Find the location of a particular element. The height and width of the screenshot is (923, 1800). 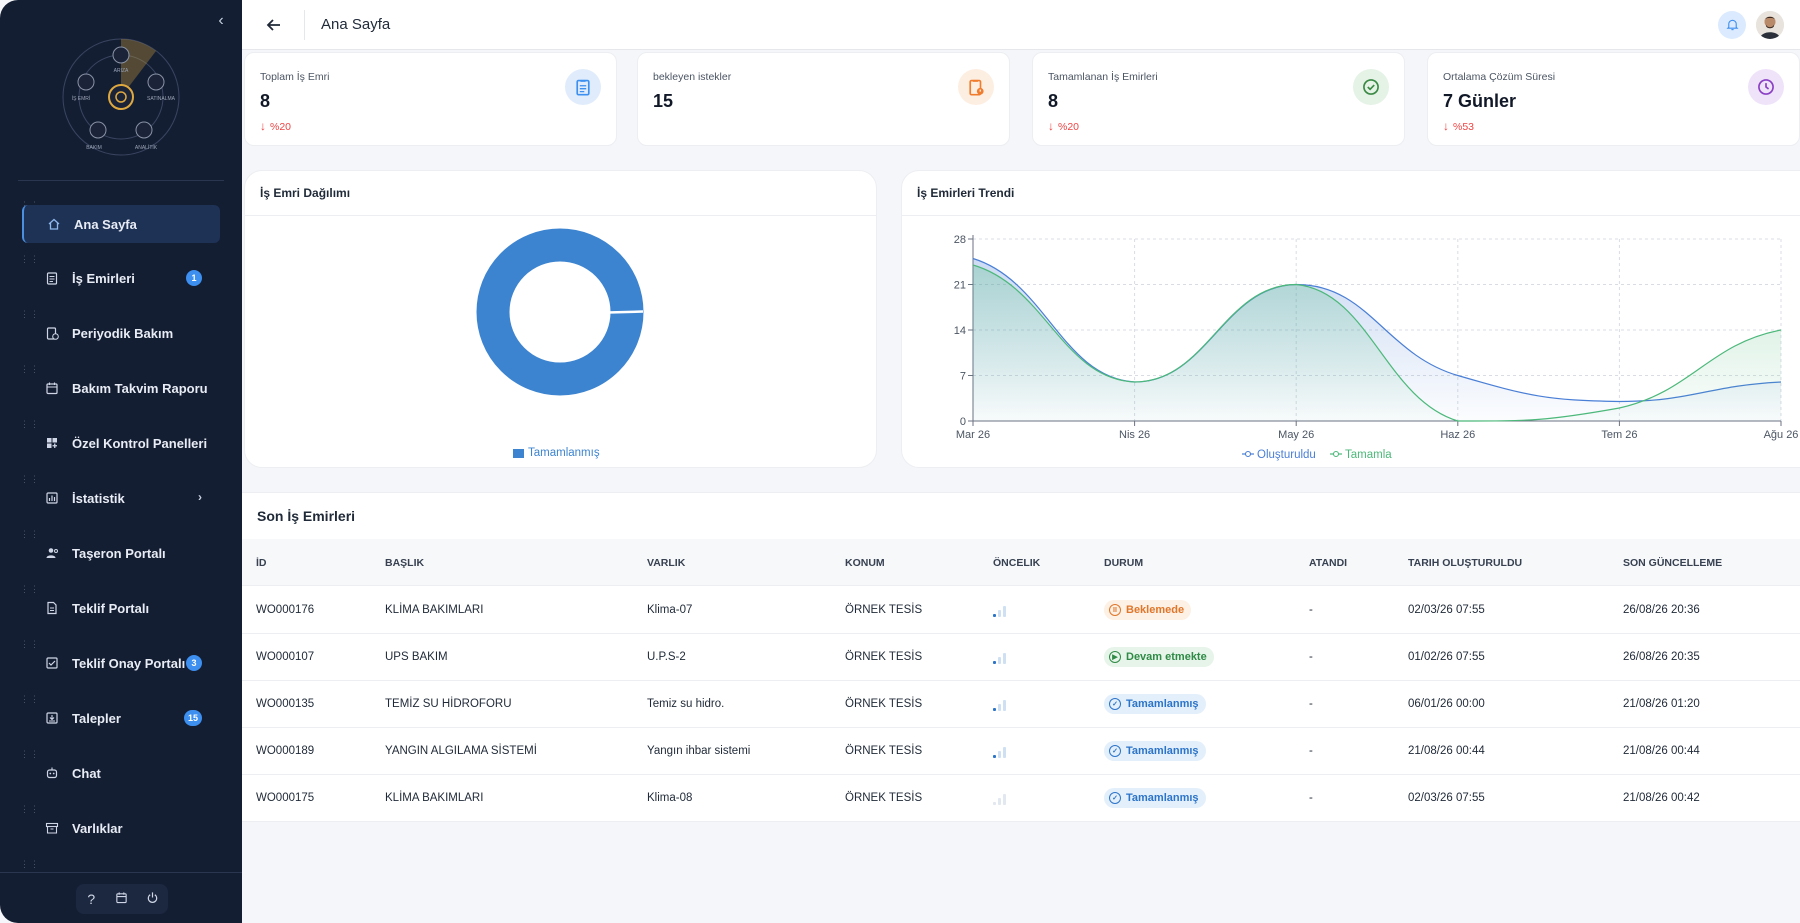

cell-created: 01/02/26 07:55 is located at coordinates (1446, 657).